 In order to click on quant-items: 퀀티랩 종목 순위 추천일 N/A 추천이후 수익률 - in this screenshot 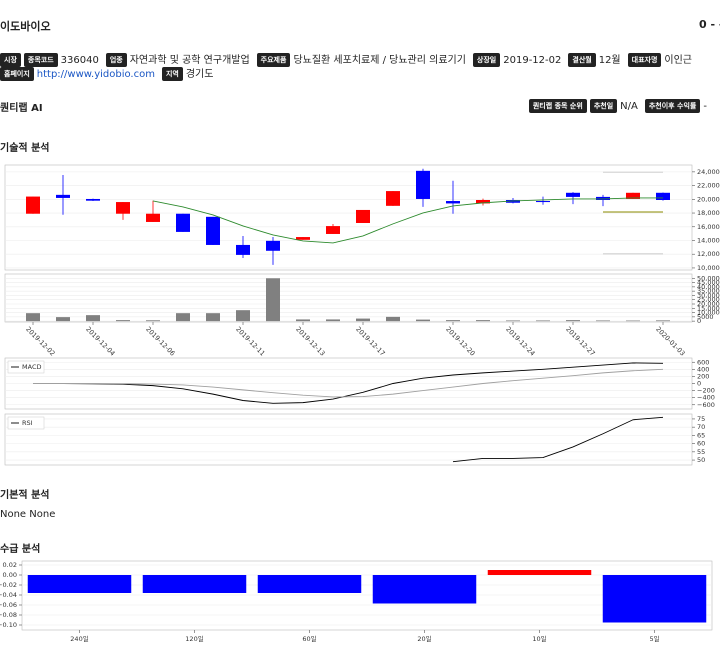, I will do `click(621, 106)`.